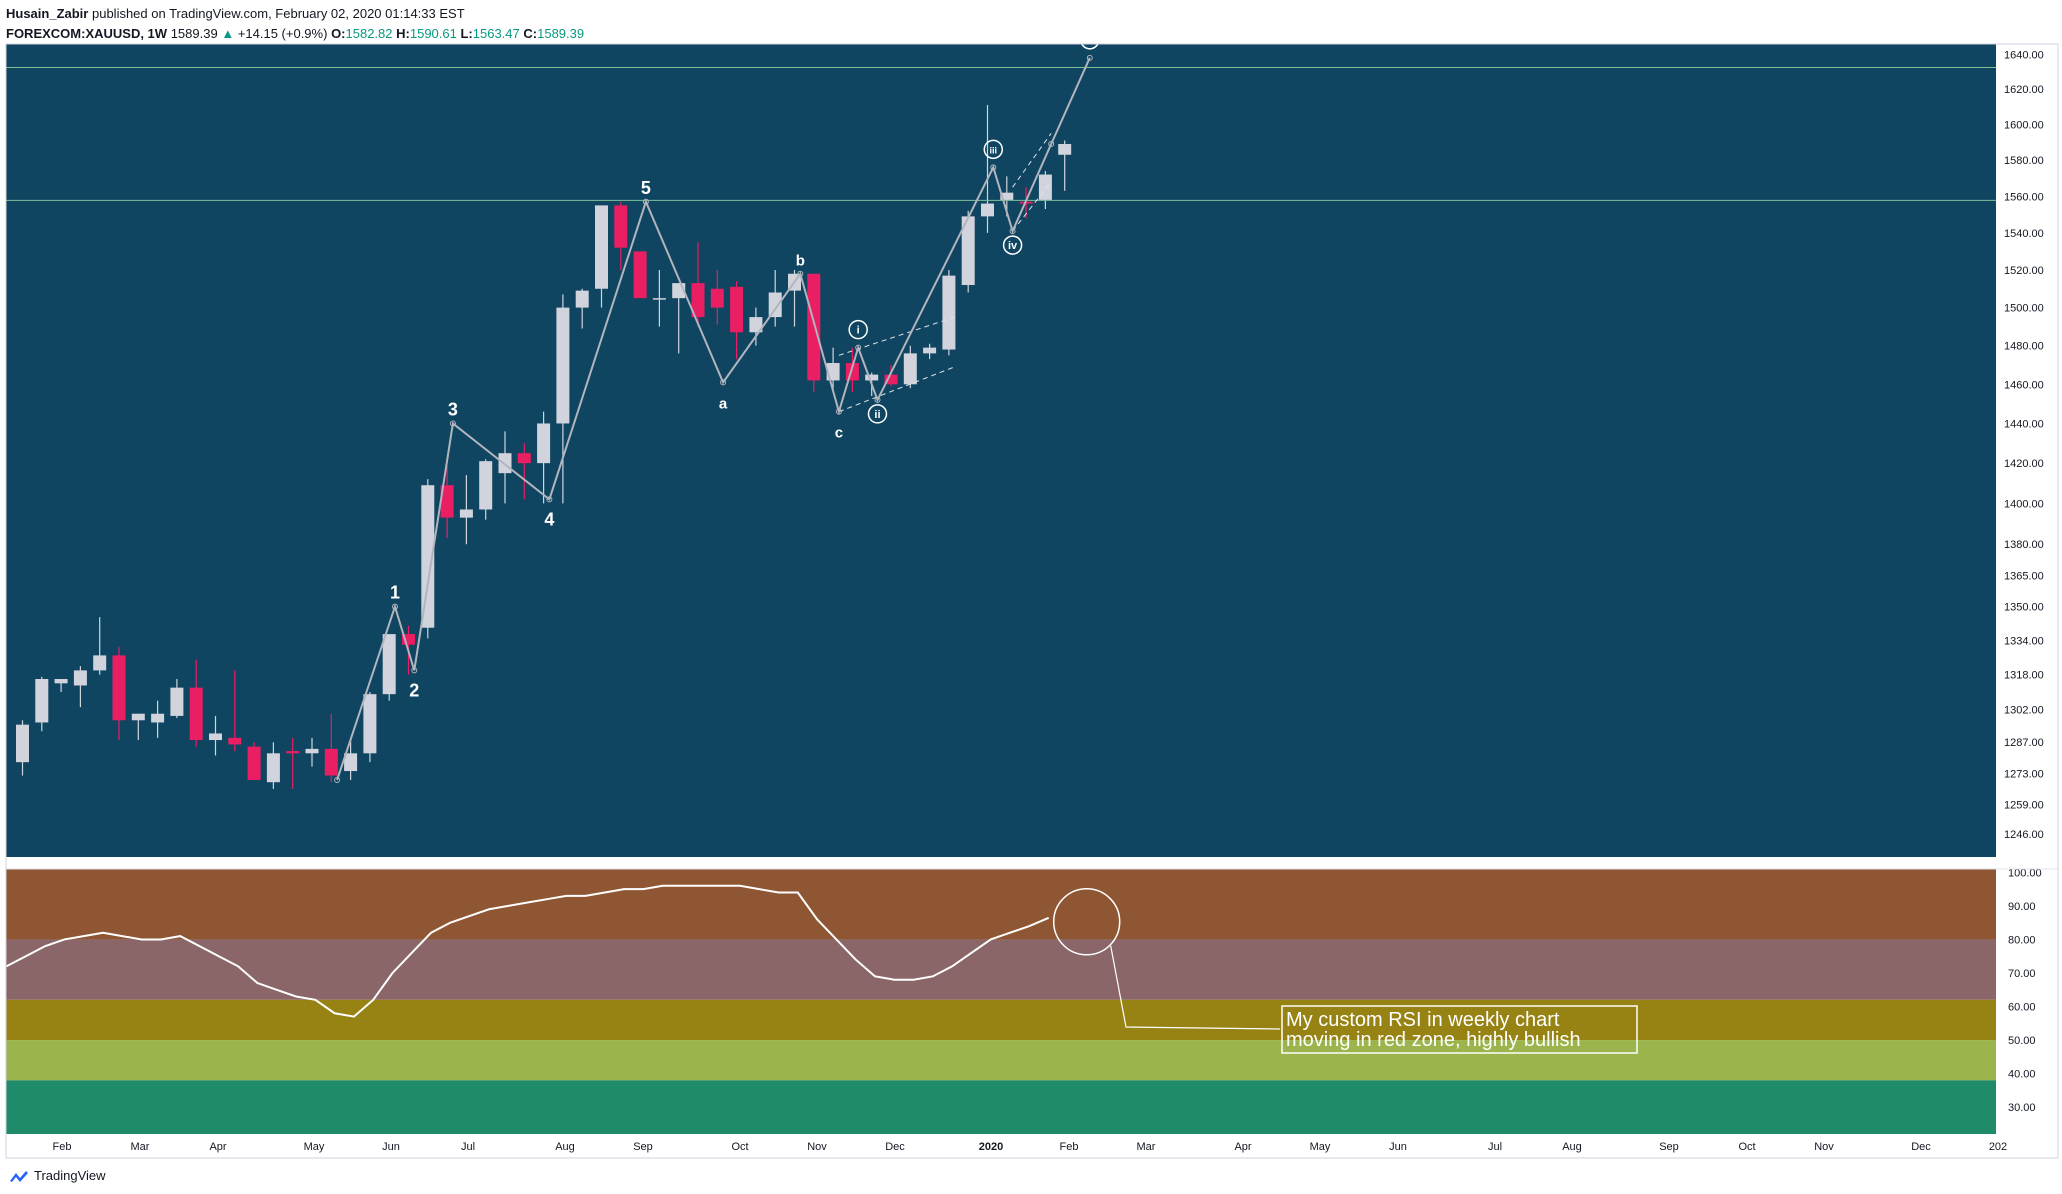 The width and height of the screenshot is (2062, 1194). What do you see at coordinates (2022, 1075) in the screenshot?
I see `rsi-tick-label: 40.00` at bounding box center [2022, 1075].